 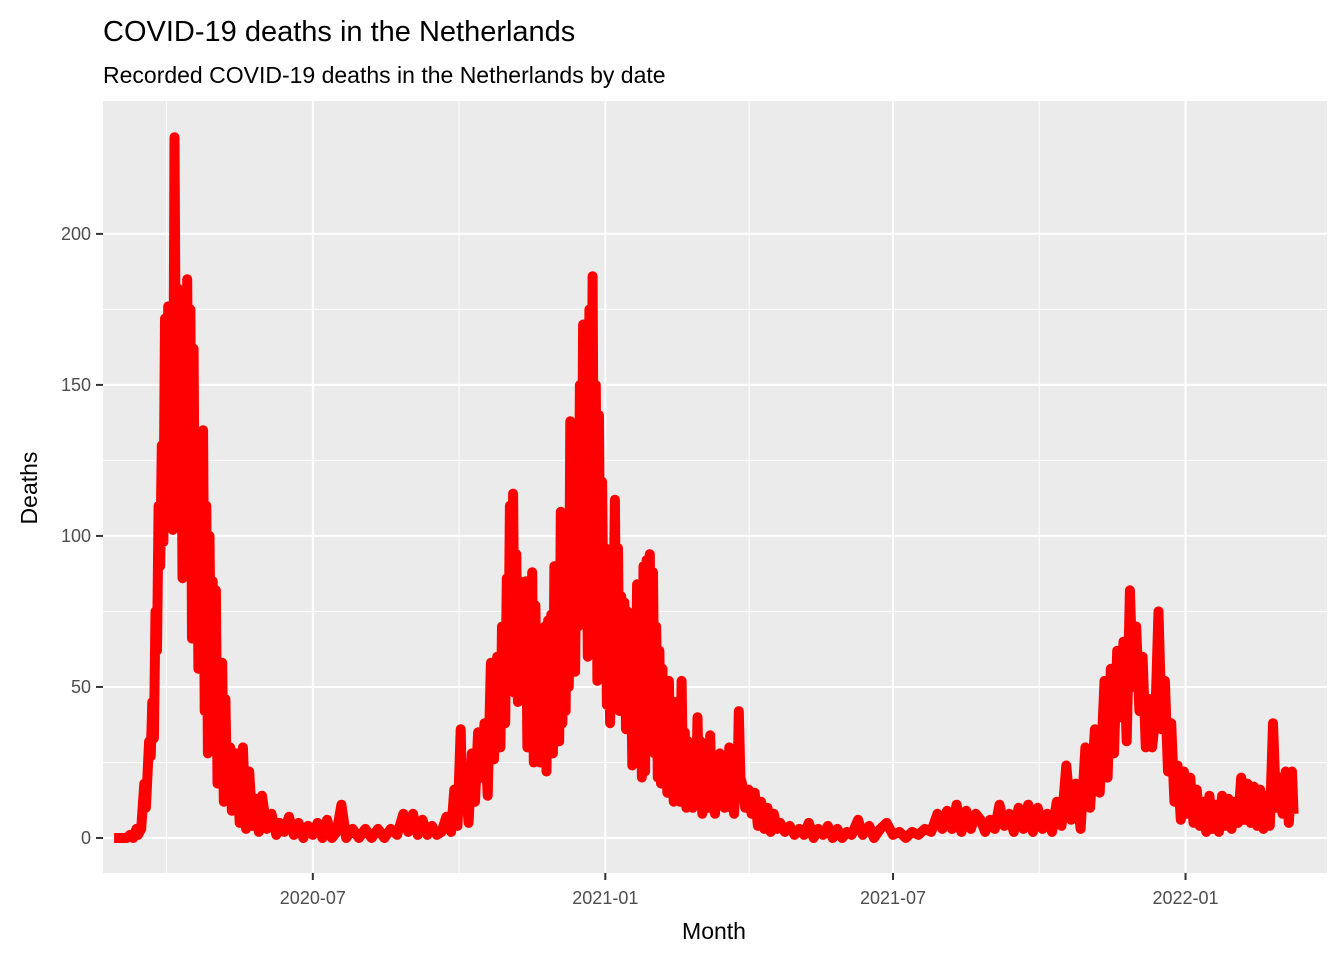 What do you see at coordinates (313, 898) in the screenshot?
I see `x-tick-label: 2020-07` at bounding box center [313, 898].